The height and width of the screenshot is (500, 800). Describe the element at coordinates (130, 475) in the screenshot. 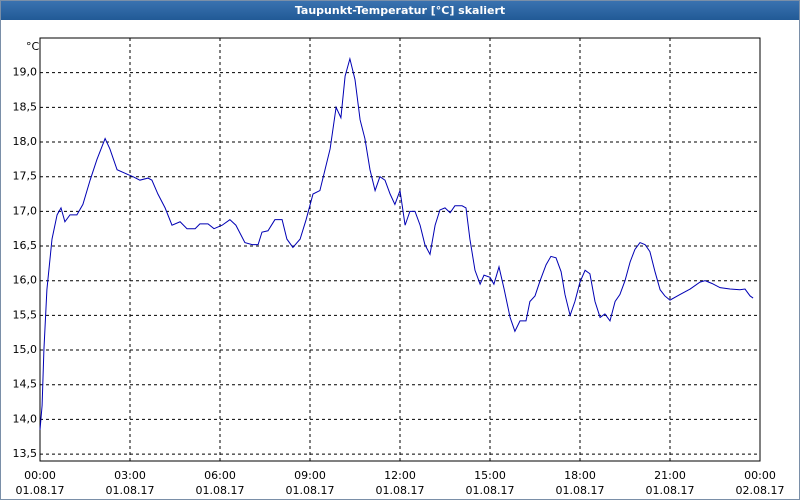

I see `x-tick-label: 03:00` at that location.